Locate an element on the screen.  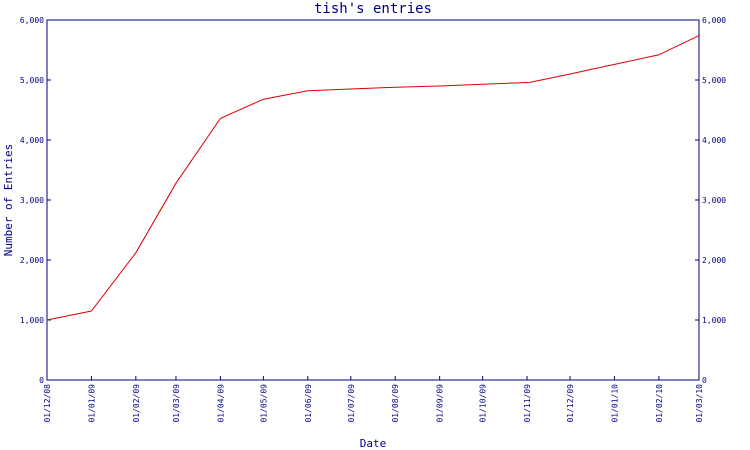
y-axis-label: Number of Entries is located at coordinates (8, 200).